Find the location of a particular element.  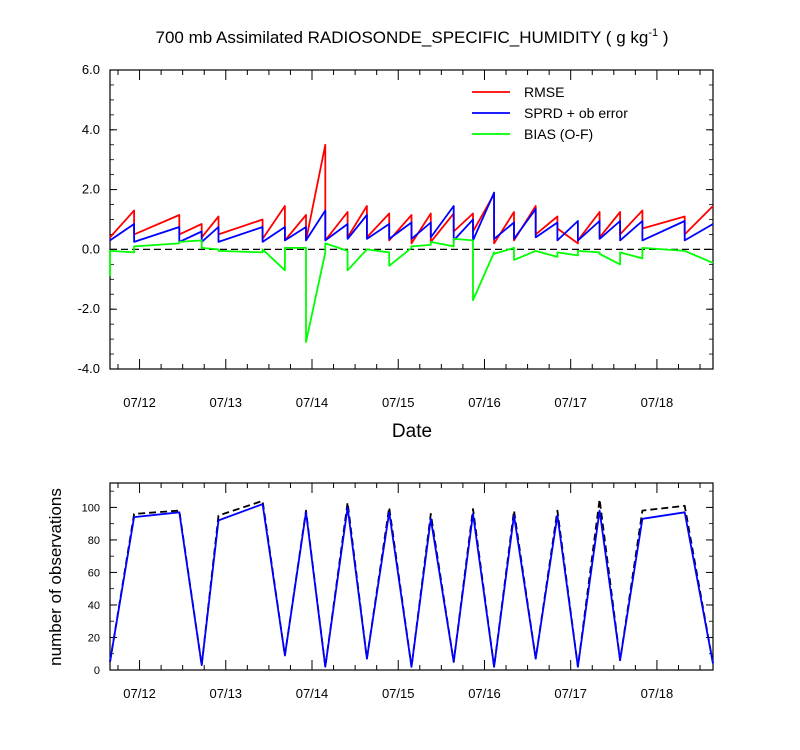

bottom-ytick-label: 40 is located at coordinates (94, 606).